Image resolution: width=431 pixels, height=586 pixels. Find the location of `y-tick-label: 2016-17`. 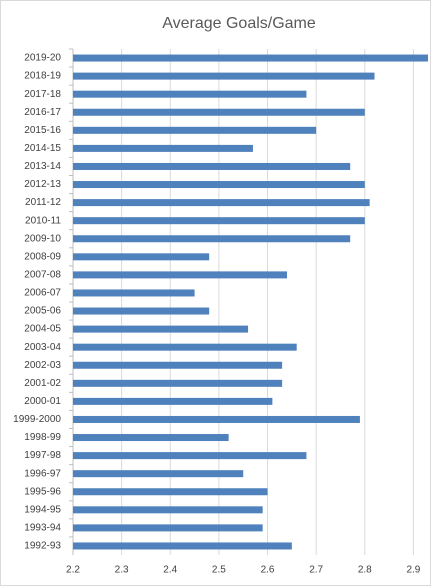

y-tick-label: 2016-17 is located at coordinates (42, 112).